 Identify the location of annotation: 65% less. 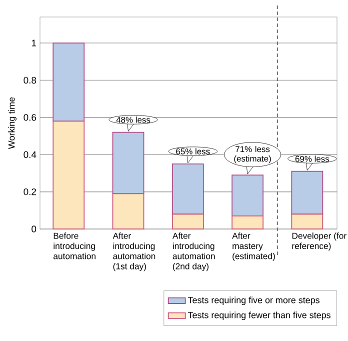
(193, 151).